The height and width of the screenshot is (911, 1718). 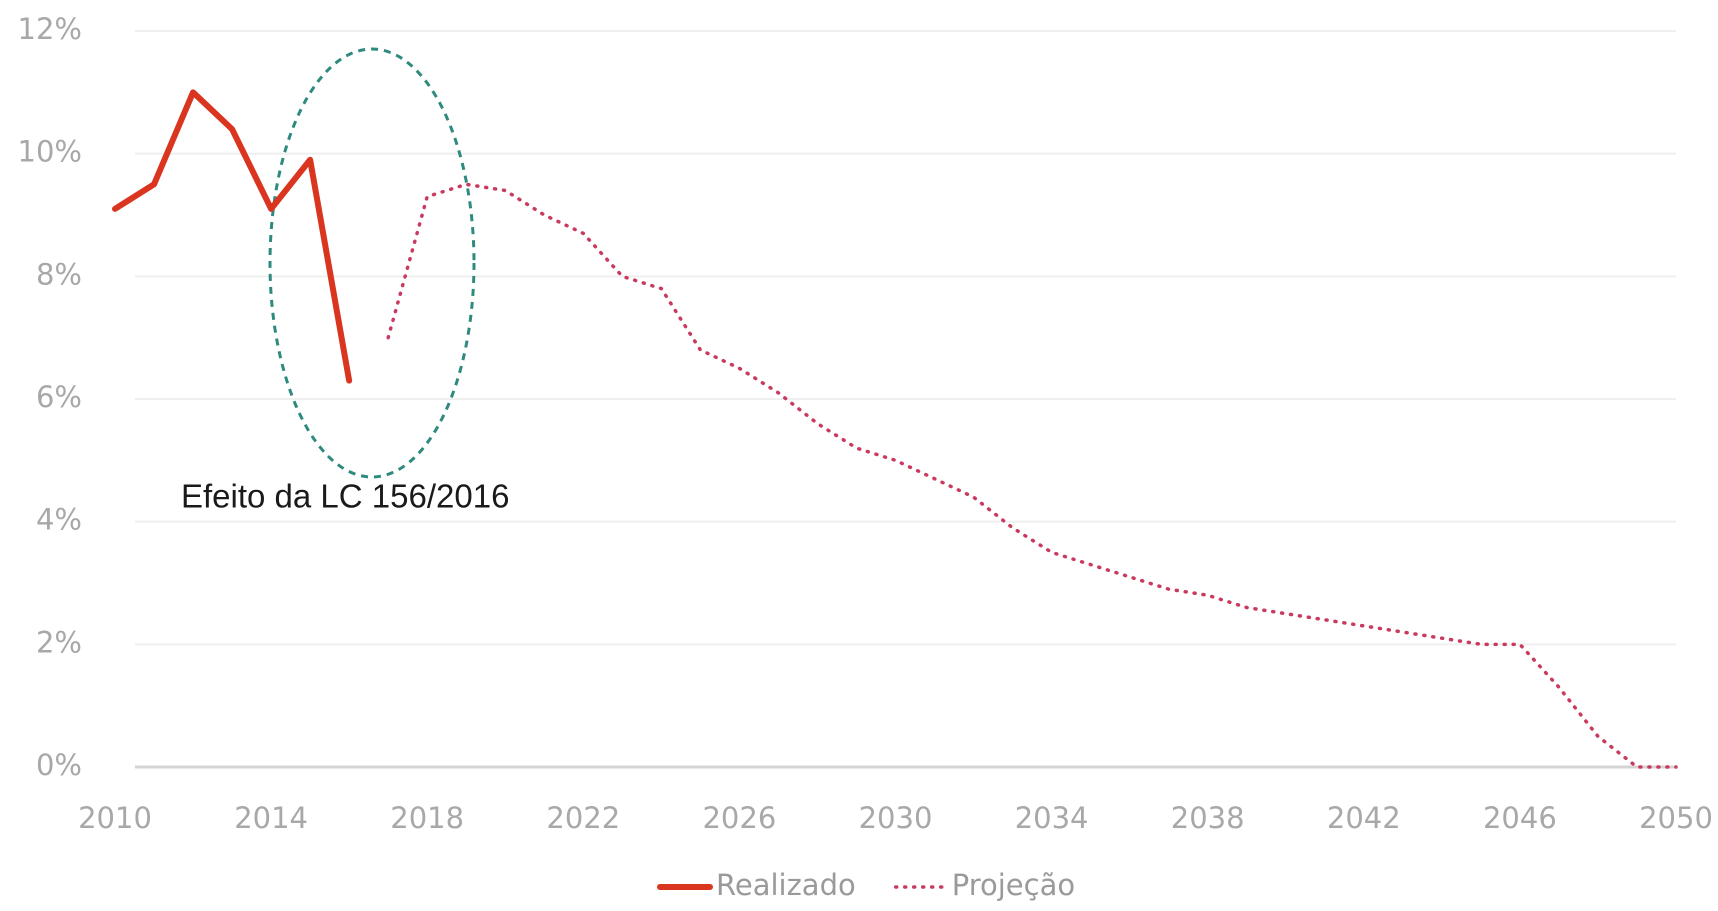 What do you see at coordinates (786, 885) in the screenshot?
I see `legend-label: Realizado` at bounding box center [786, 885].